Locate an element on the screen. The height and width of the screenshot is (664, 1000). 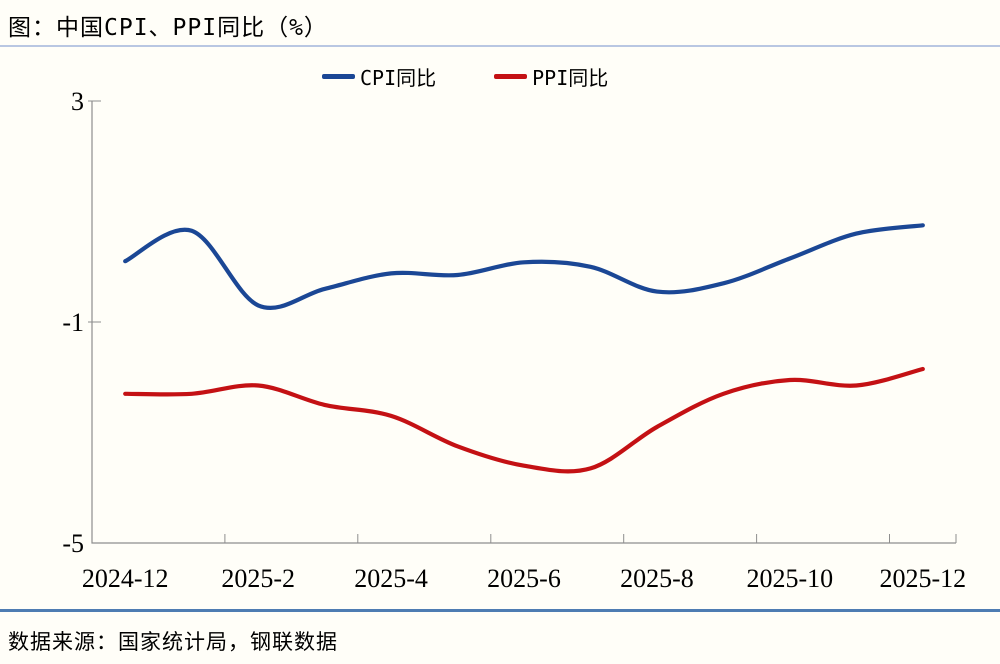
ppi-series-line is located at coordinates (524, 420).